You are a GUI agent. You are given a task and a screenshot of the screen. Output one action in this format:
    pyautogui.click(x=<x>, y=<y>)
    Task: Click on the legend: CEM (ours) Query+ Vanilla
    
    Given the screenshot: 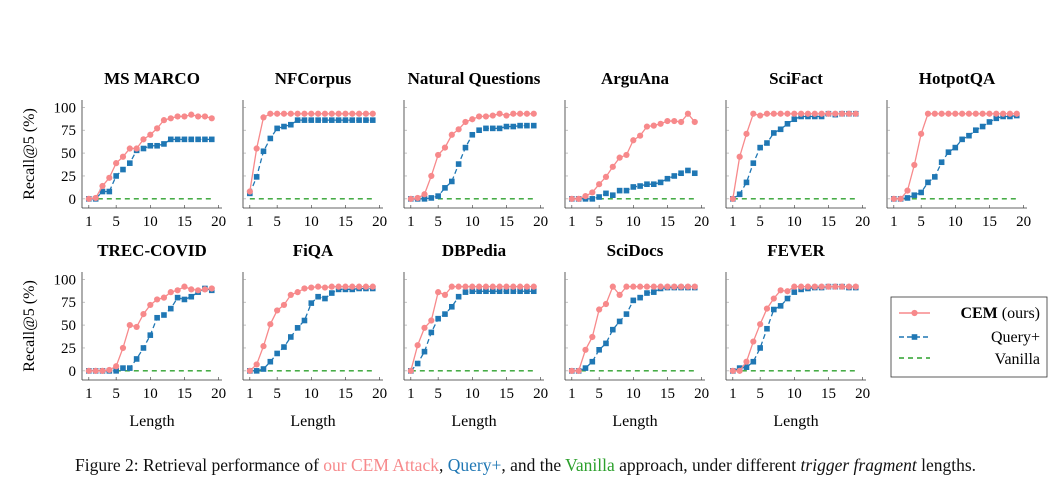 What is the action you would take?
    pyautogui.click(x=969, y=337)
    